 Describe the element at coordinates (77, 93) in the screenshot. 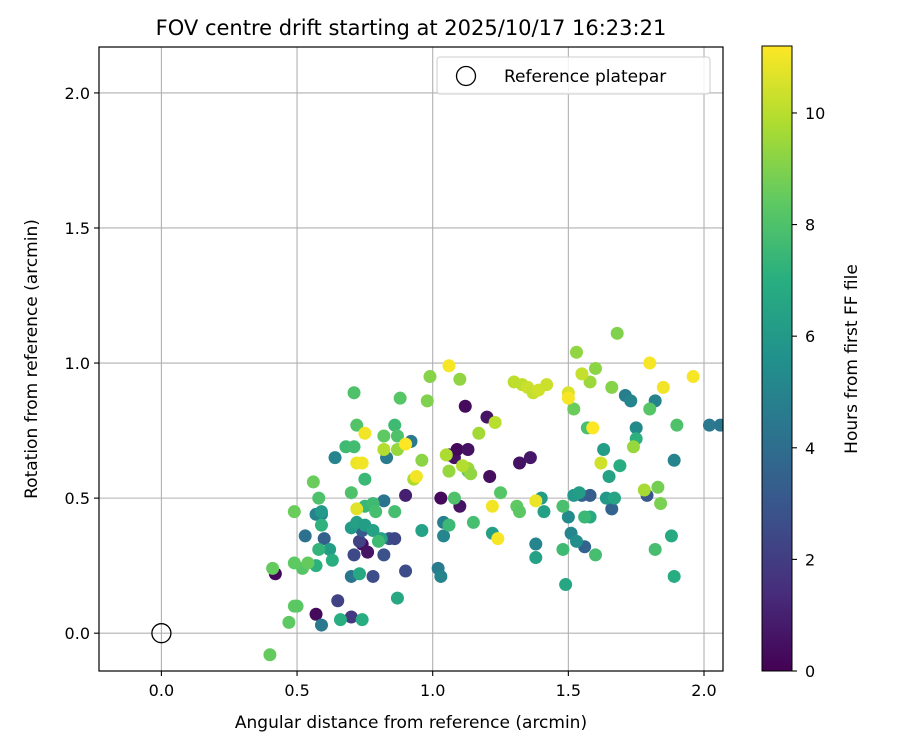

I see `y-tick-label: 2.0` at that location.